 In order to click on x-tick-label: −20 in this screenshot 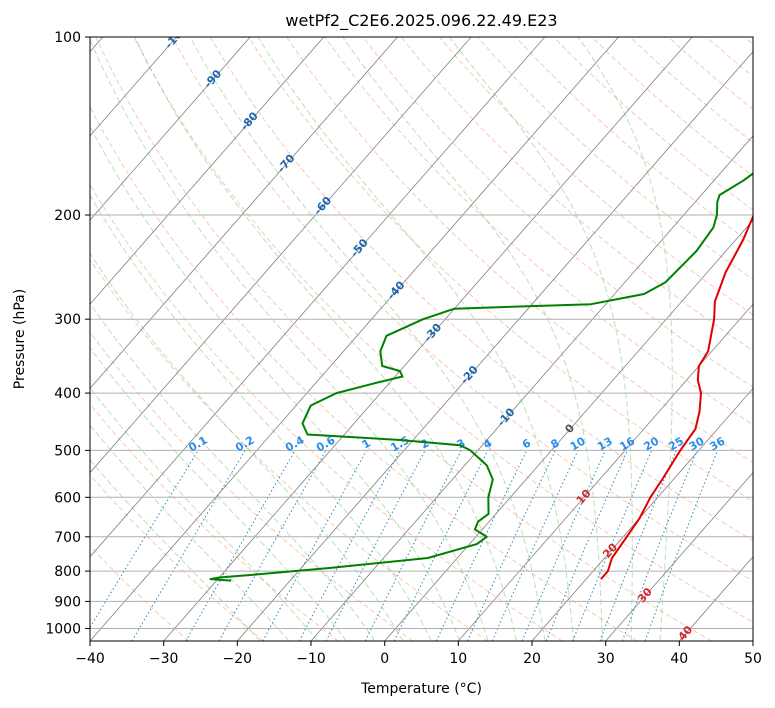, I will do `click(238, 659)`.